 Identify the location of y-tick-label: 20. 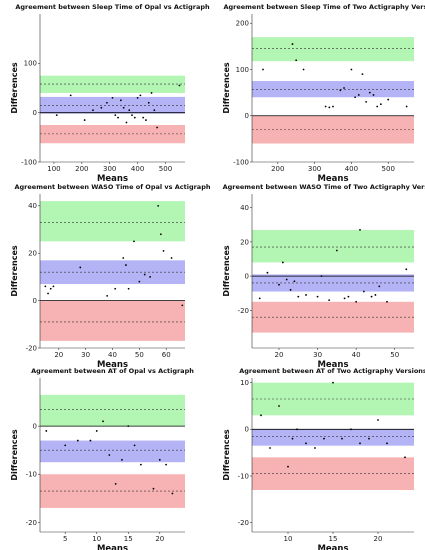
(32, 254).